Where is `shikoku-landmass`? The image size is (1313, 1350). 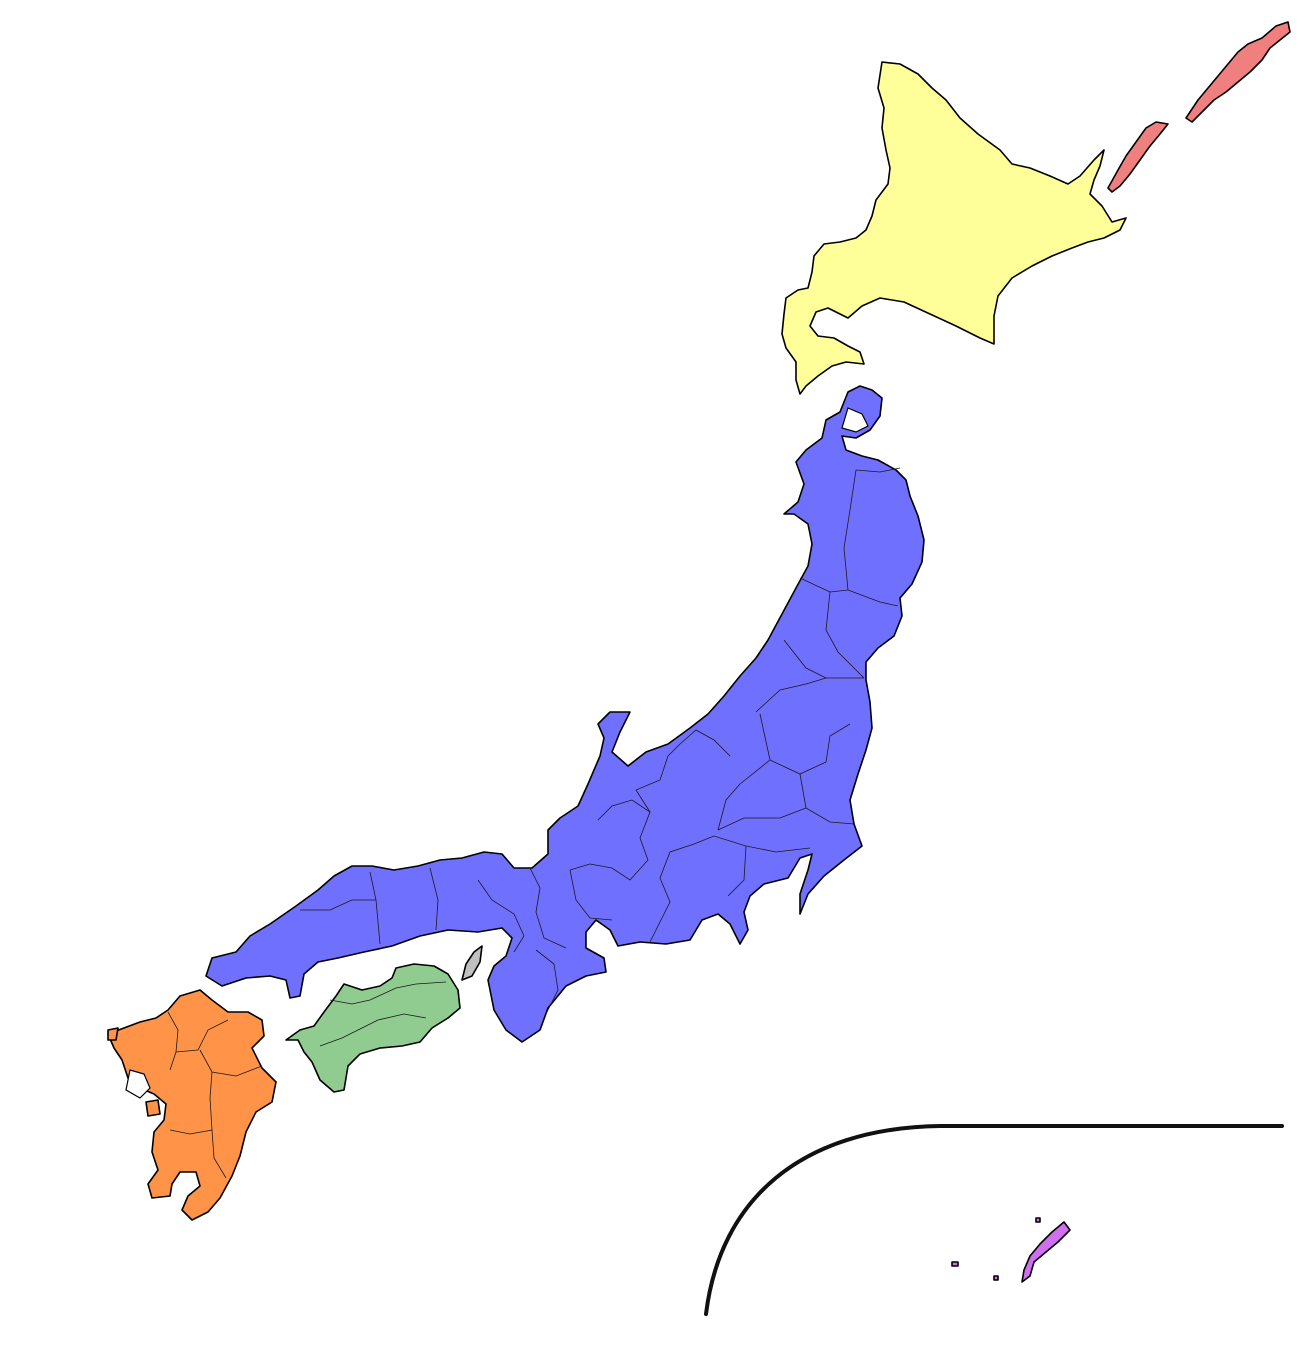 shikoku-landmass is located at coordinates (373, 1028).